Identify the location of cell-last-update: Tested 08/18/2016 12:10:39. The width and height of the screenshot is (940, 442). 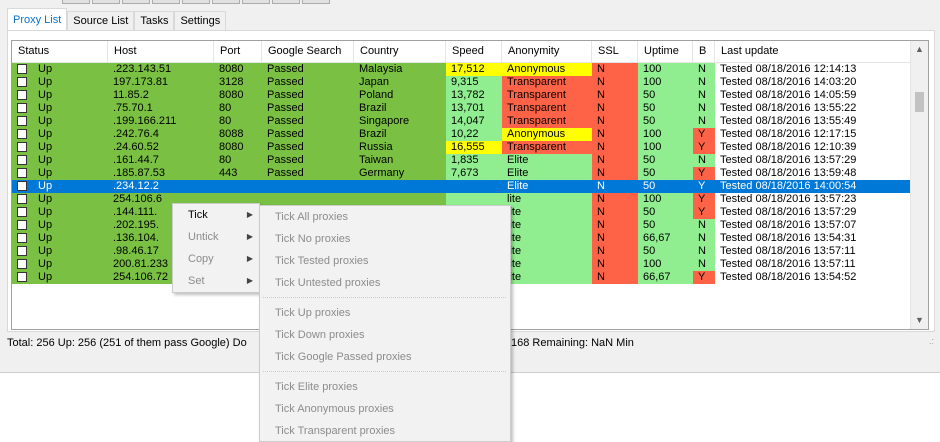
(812, 147).